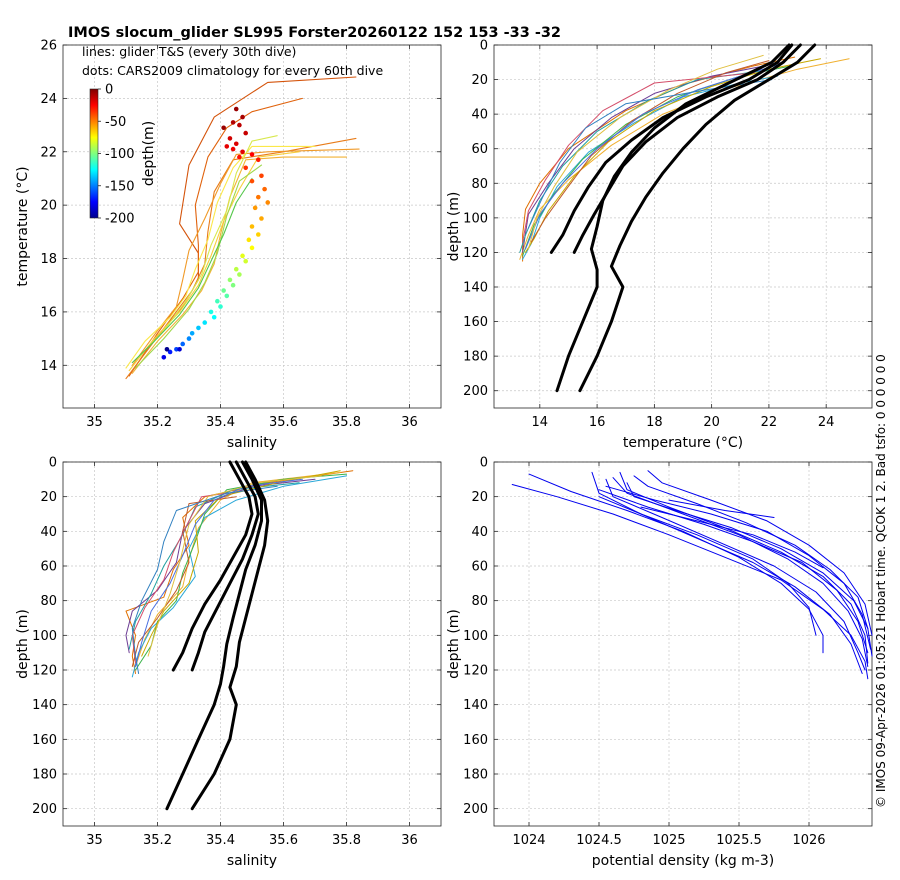  What do you see at coordinates (683, 443) in the screenshot?
I see `x-axis-label: temperature (°C)` at bounding box center [683, 443].